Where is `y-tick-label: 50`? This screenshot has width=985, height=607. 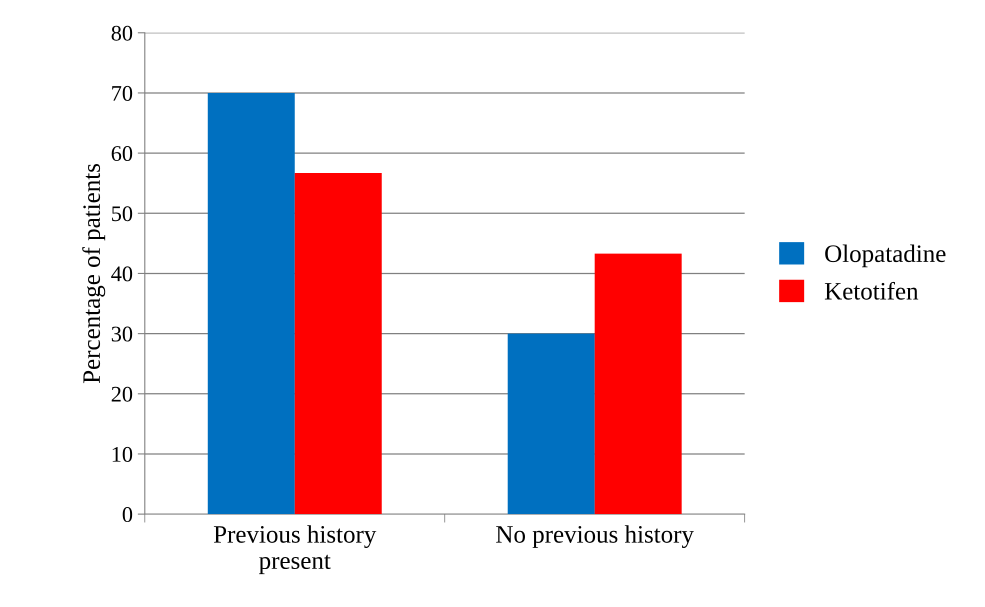 y-tick-label: 50 is located at coordinates (122, 214).